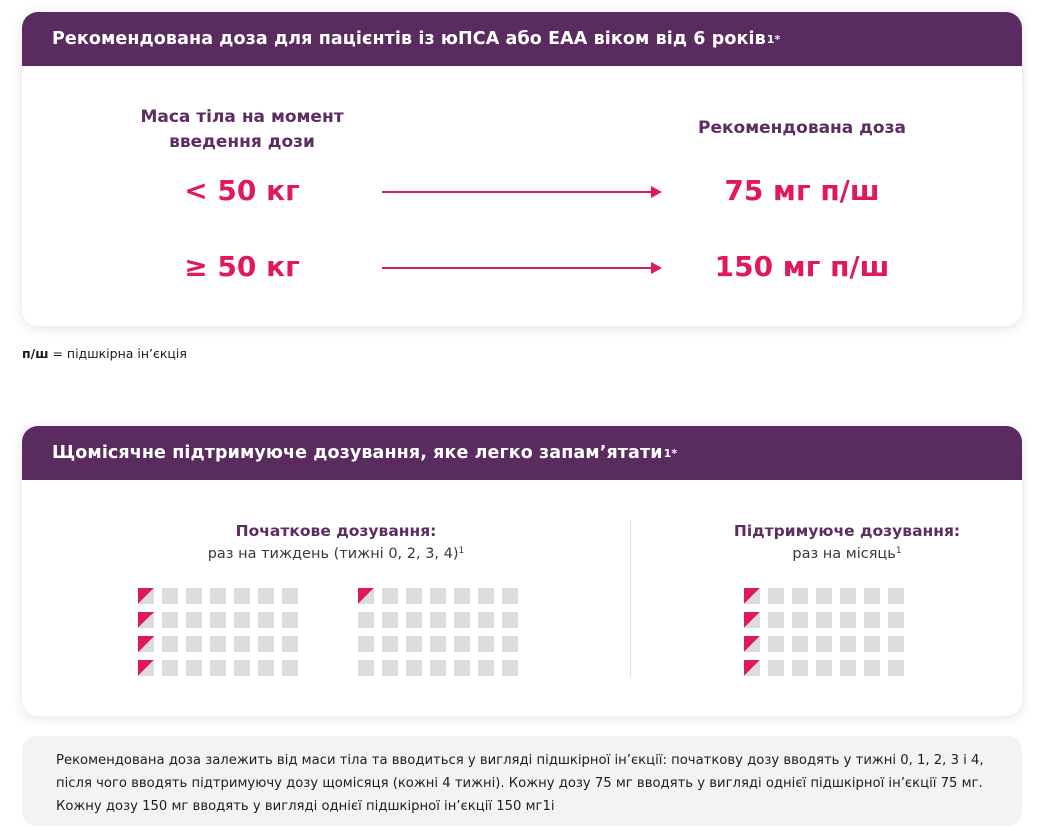 Image resolution: width=1044 pixels, height=828 pixels. Describe the element at coordinates (630, 599) in the screenshot. I see `column-divider` at that location.